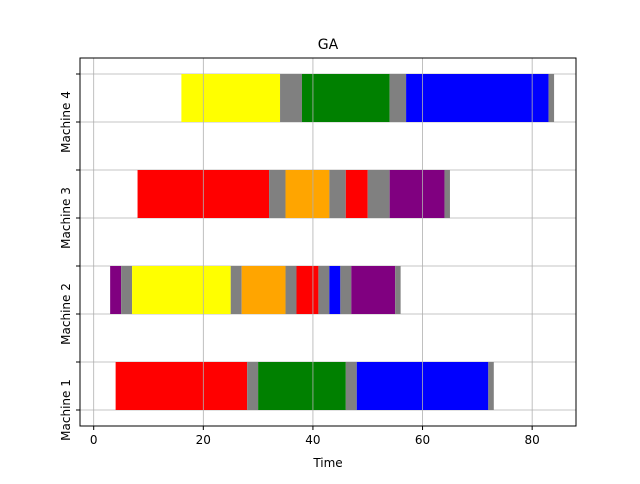 The height and width of the screenshot is (484, 640). I want to click on y-tick-label: Machine 4, so click(66, 122).